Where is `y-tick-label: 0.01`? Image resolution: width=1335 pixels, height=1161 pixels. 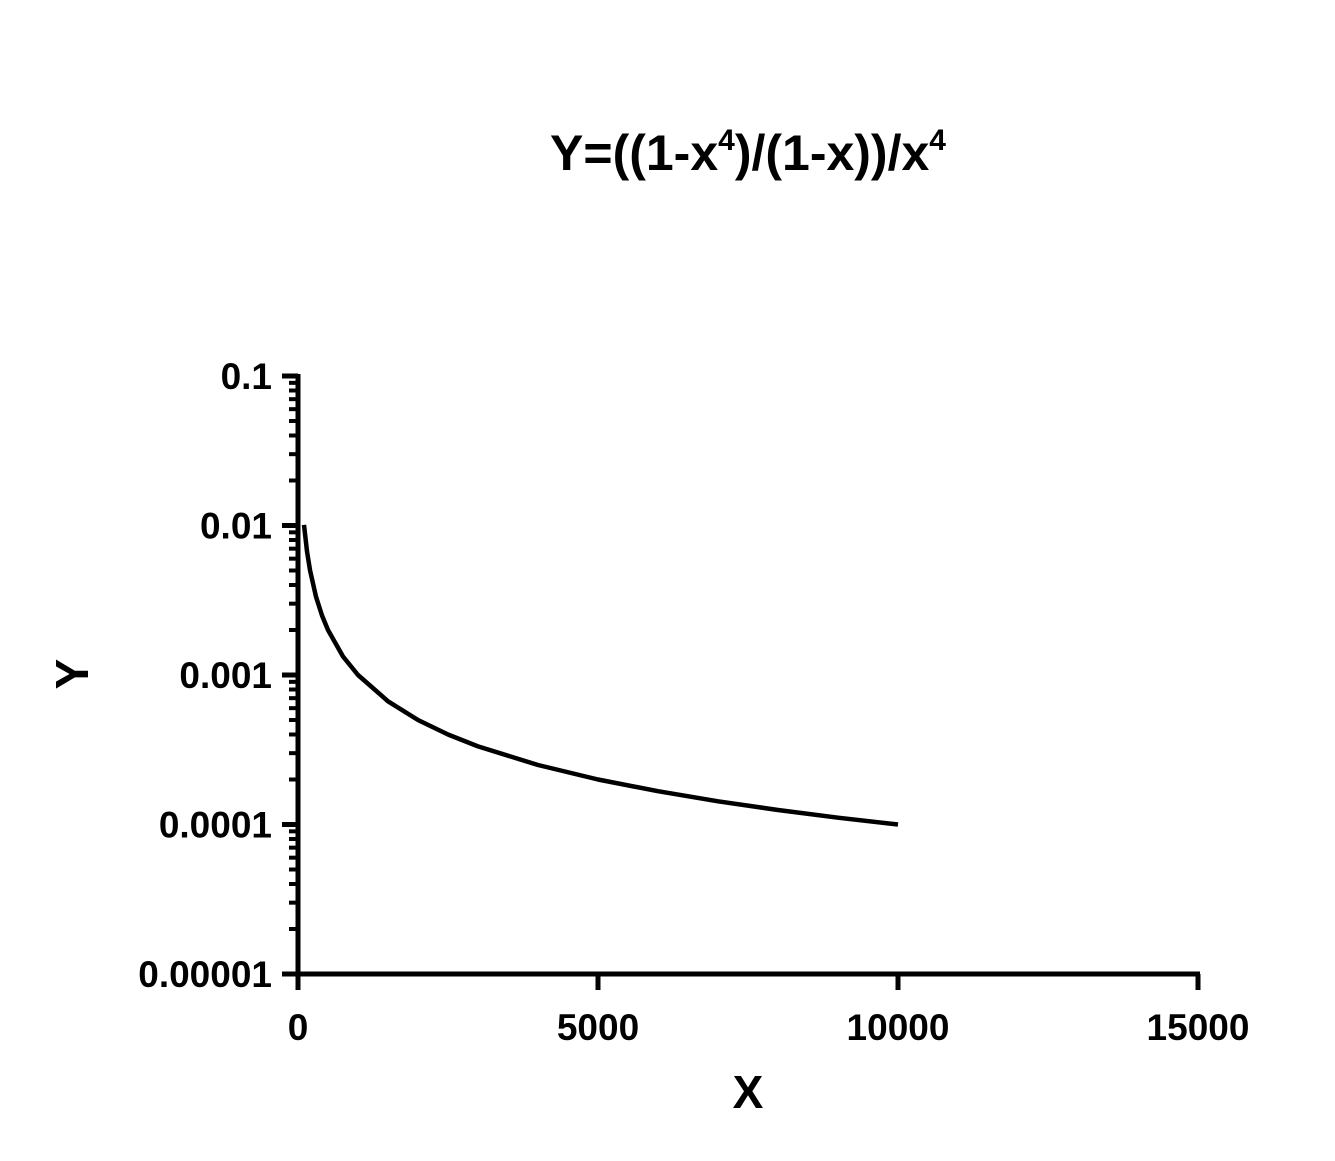
y-tick-label: 0.01 is located at coordinates (236, 526).